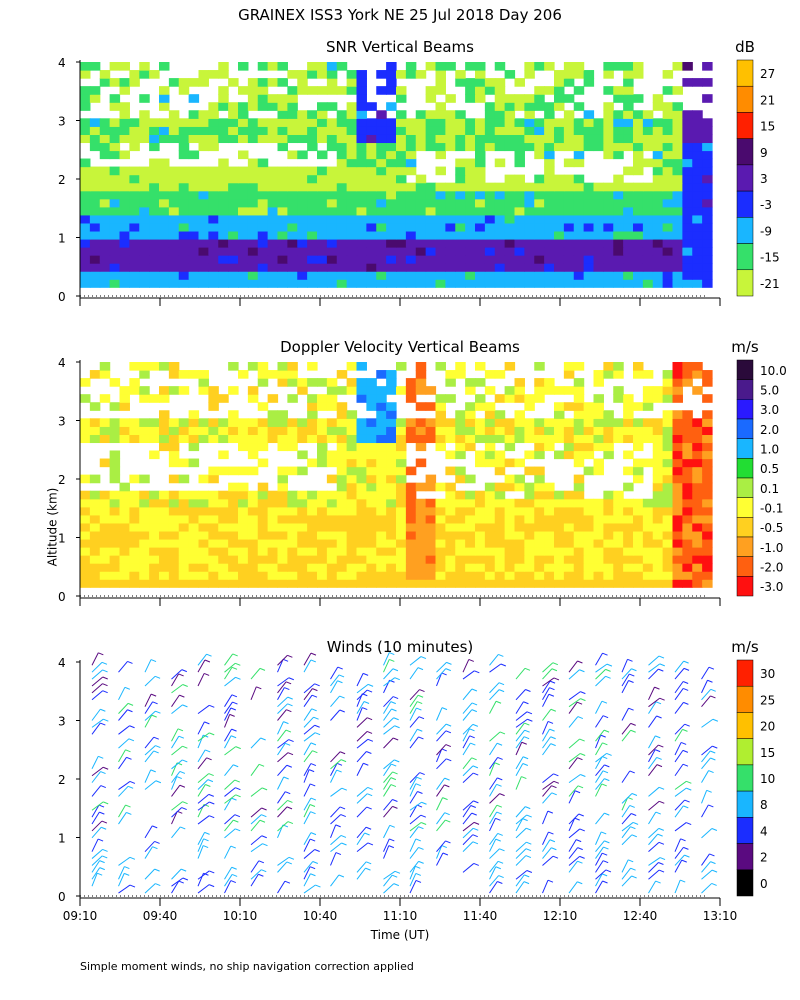  Describe the element at coordinates (745, 699) in the screenshot. I see `colorbar-swatch` at that location.